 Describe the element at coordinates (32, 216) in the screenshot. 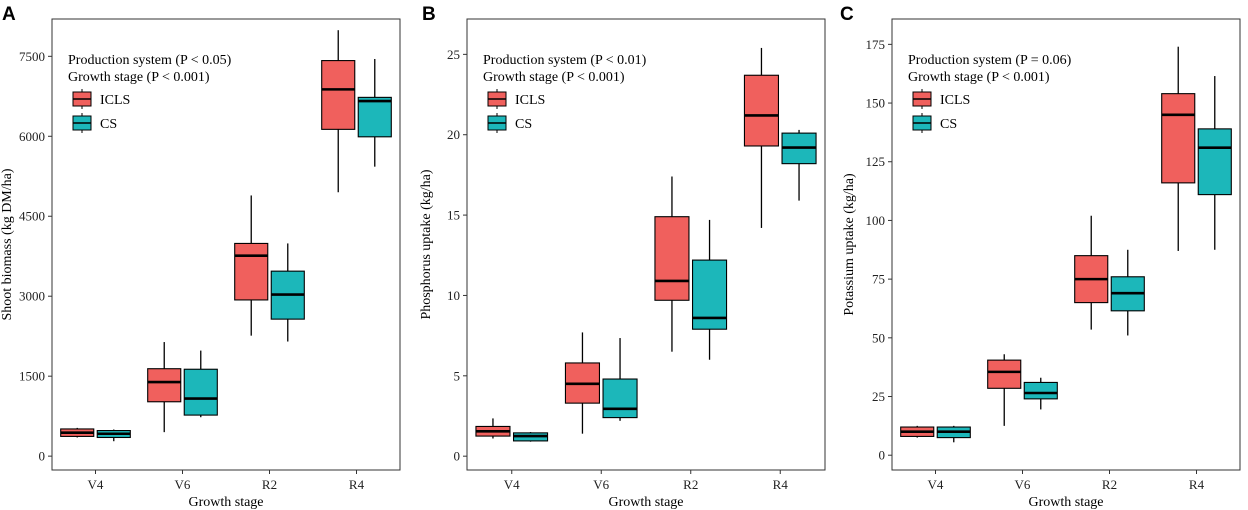

I see `y-tick-label: 4500` at that location.